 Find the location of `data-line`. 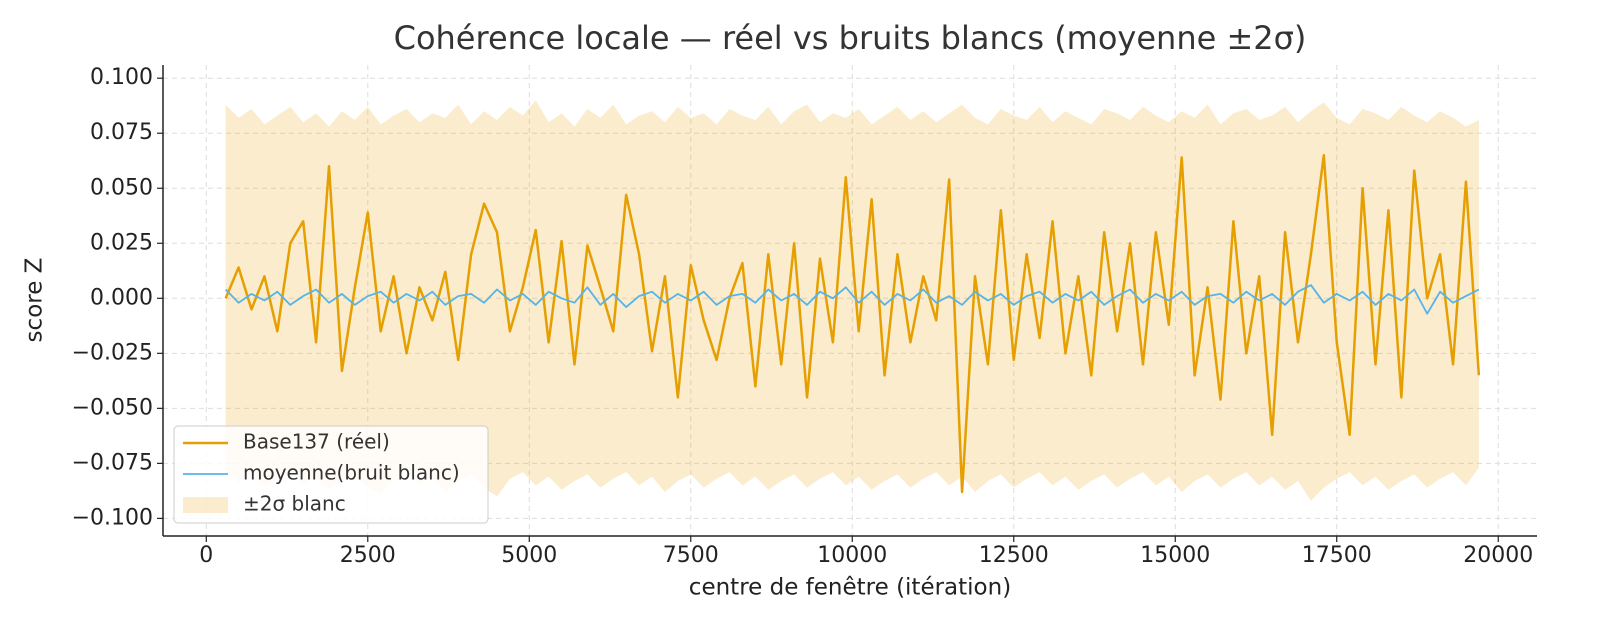

data-line is located at coordinates (852, 299).